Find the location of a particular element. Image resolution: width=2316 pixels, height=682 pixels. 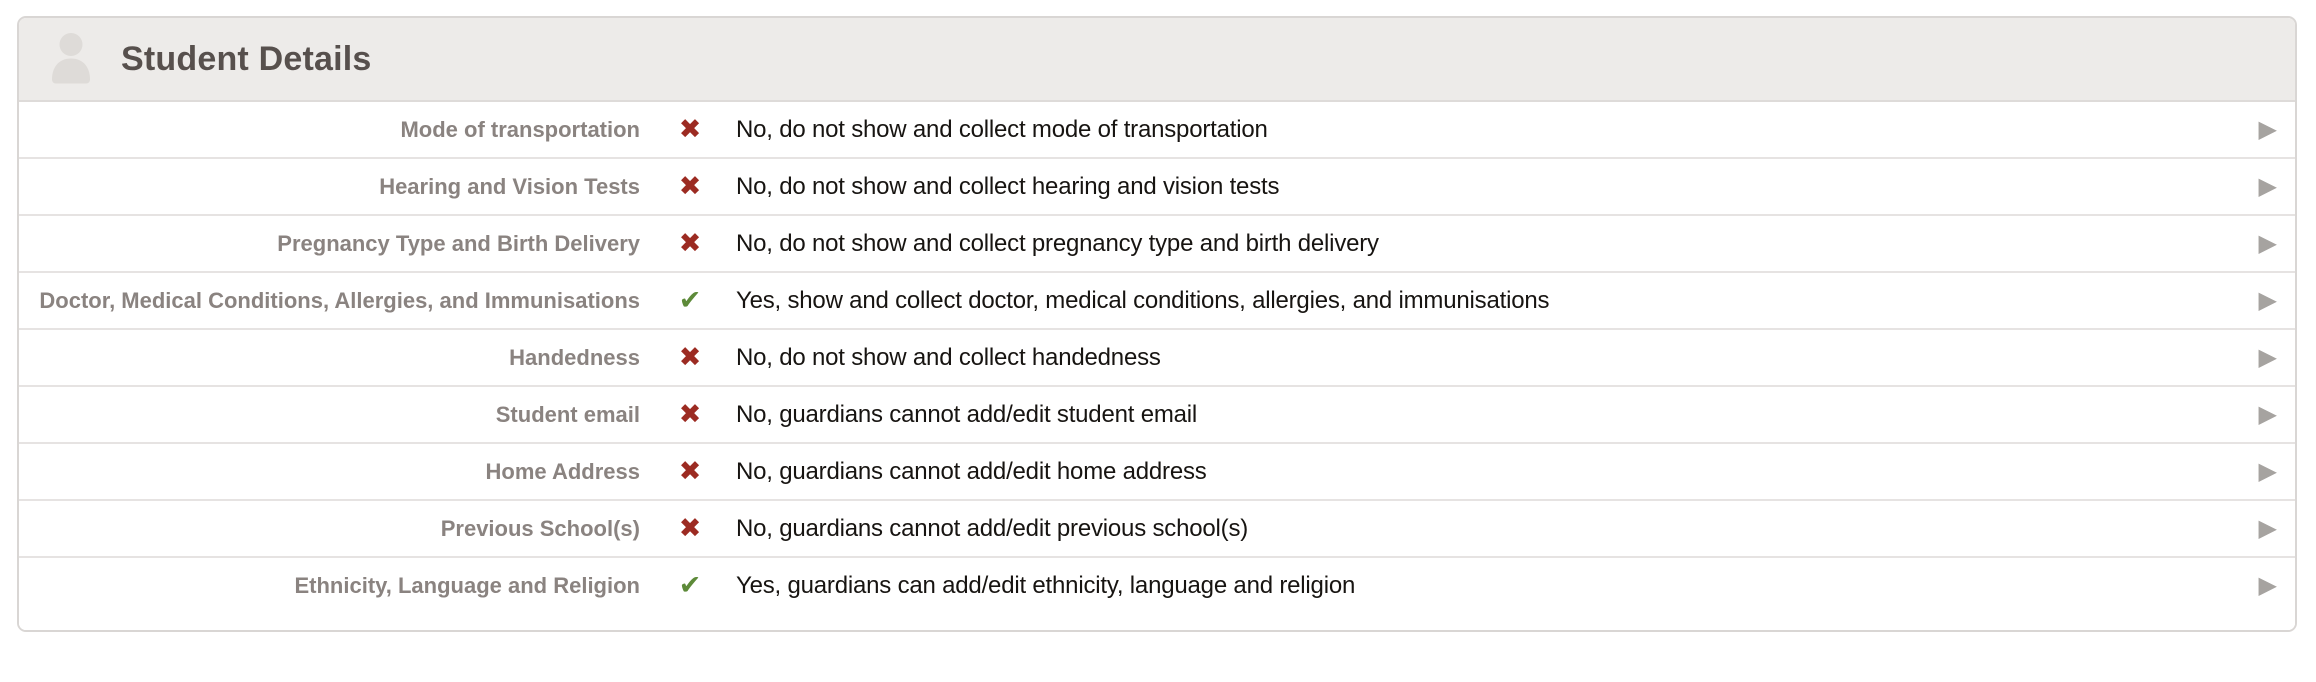

setting-label: Handedness is located at coordinates (574, 357).